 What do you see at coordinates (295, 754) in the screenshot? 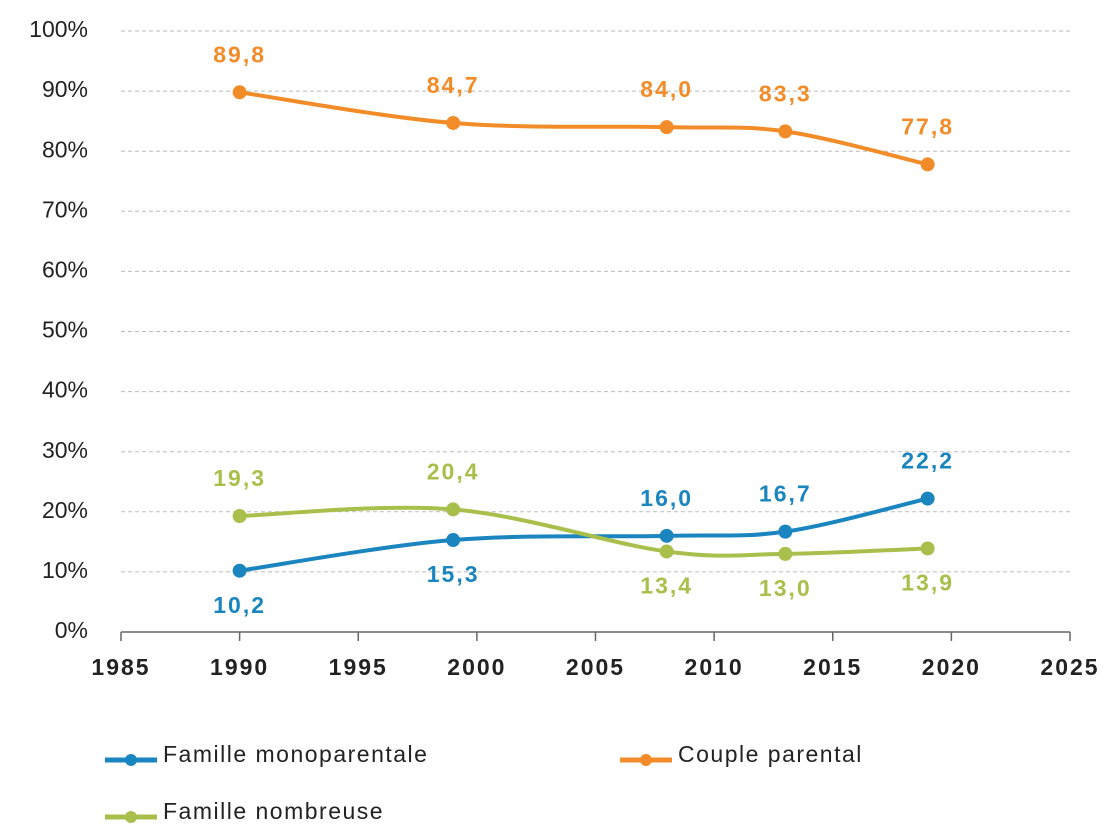
I see `legend-label: Famille monoparentale` at bounding box center [295, 754].